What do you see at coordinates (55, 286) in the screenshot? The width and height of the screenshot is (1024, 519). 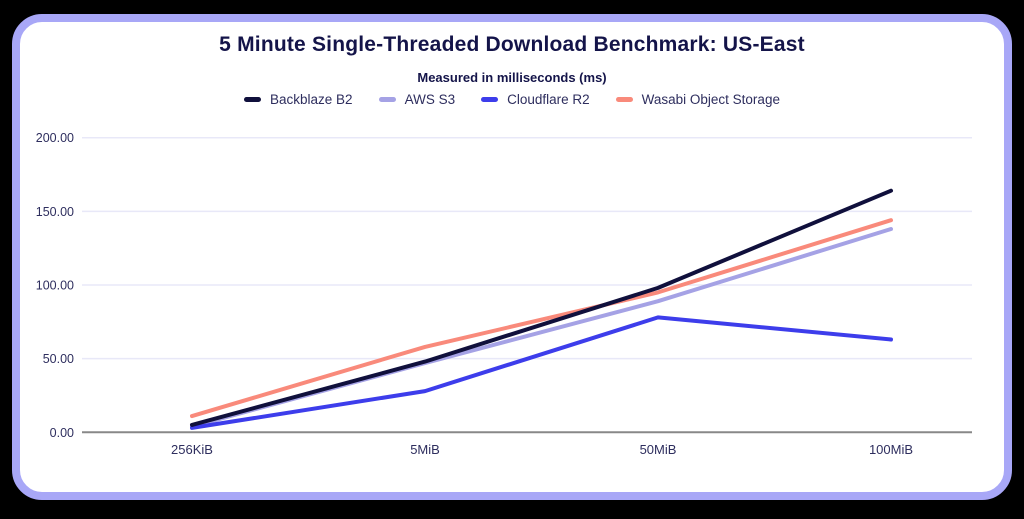 I see `y-tick-label: 100.00` at bounding box center [55, 286].